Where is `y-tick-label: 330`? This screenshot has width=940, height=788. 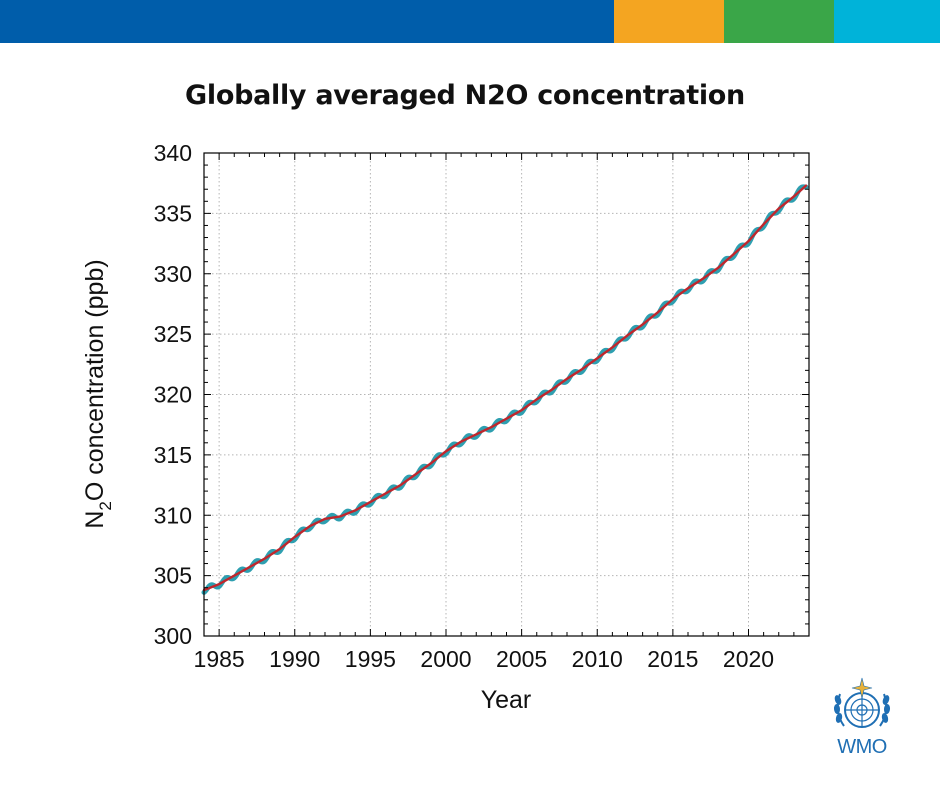
y-tick-label: 330 is located at coordinates (173, 274).